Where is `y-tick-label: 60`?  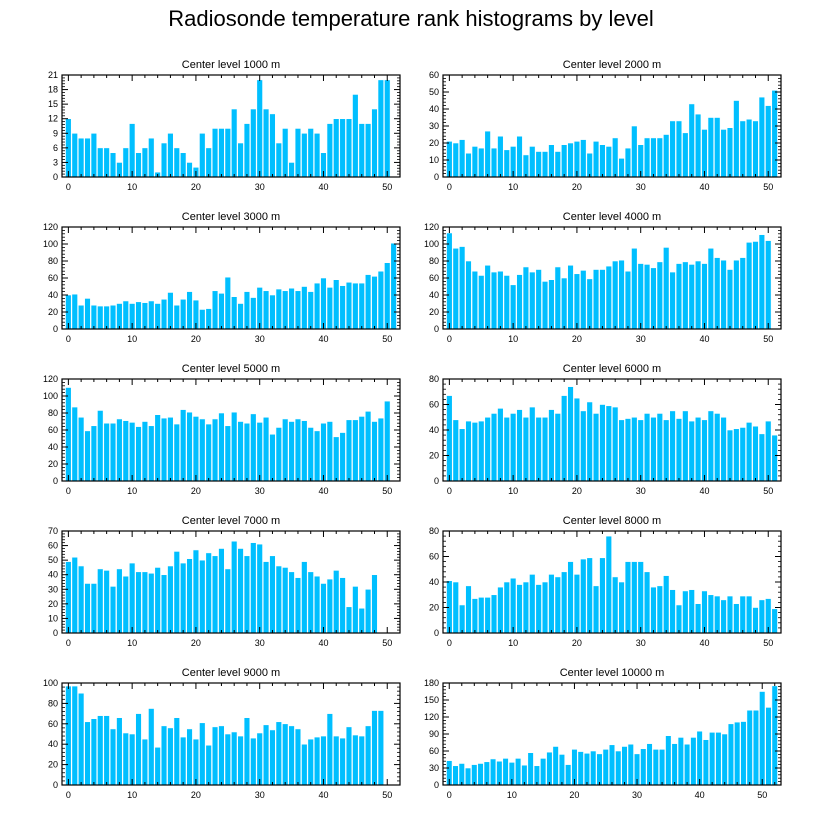
y-tick-label: 60 is located at coordinates (434, 557).